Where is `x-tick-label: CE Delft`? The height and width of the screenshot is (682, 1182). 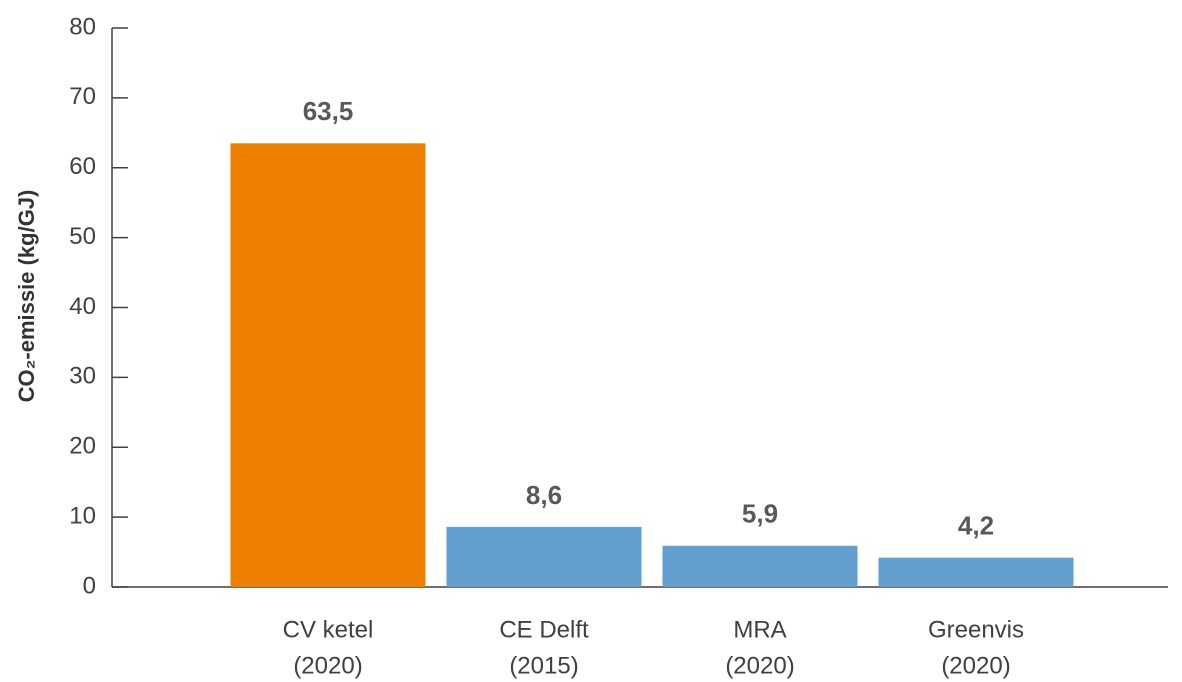 x-tick-label: CE Delft is located at coordinates (544, 629).